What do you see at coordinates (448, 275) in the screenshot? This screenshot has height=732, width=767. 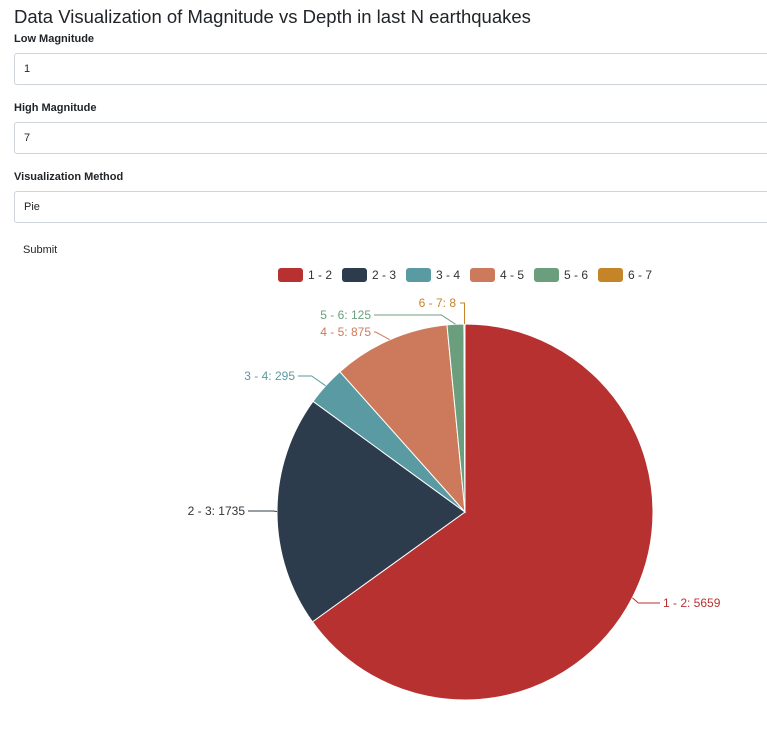 I see `legend-label-3-4: 3 - 4` at bounding box center [448, 275].